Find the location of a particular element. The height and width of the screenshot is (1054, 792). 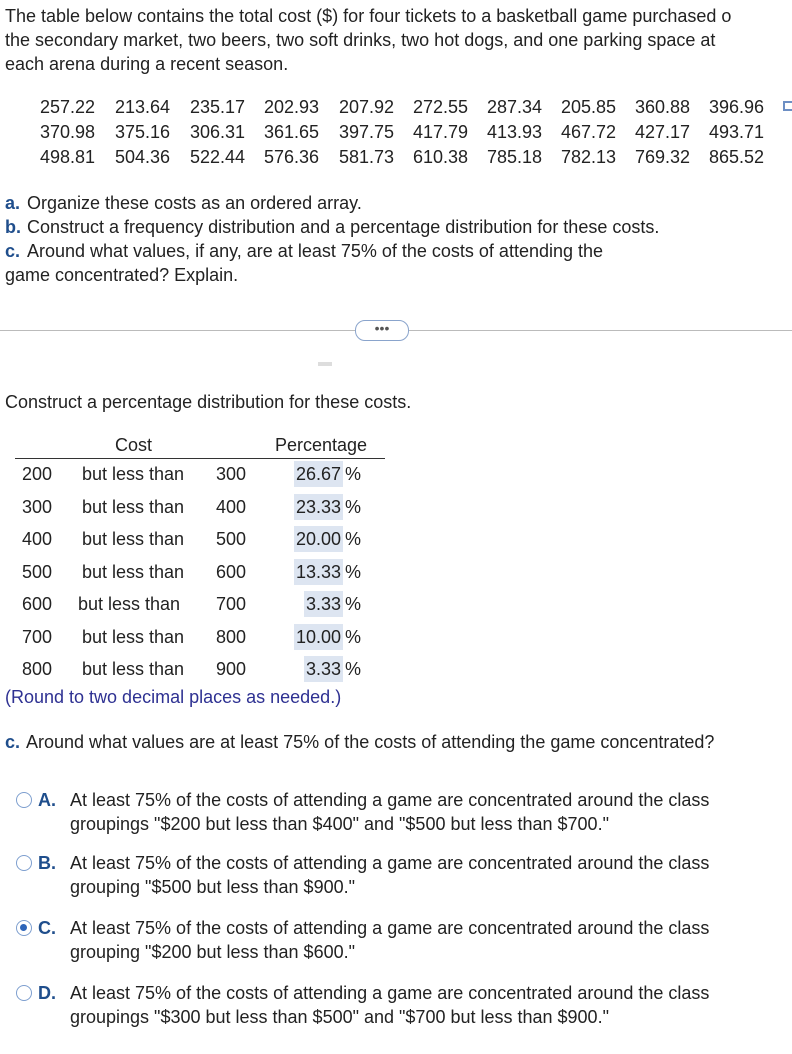

expand-button: ••• is located at coordinates (382, 330).